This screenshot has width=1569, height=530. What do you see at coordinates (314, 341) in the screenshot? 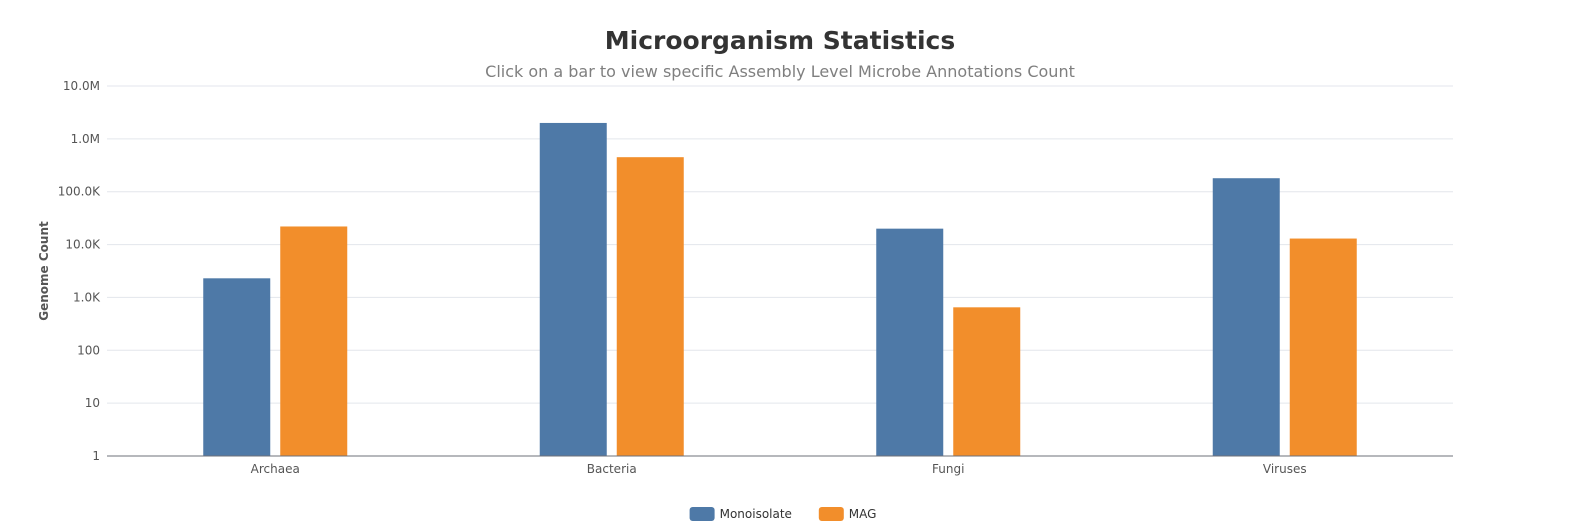
I see `bar-archaea-mag` at bounding box center [314, 341].